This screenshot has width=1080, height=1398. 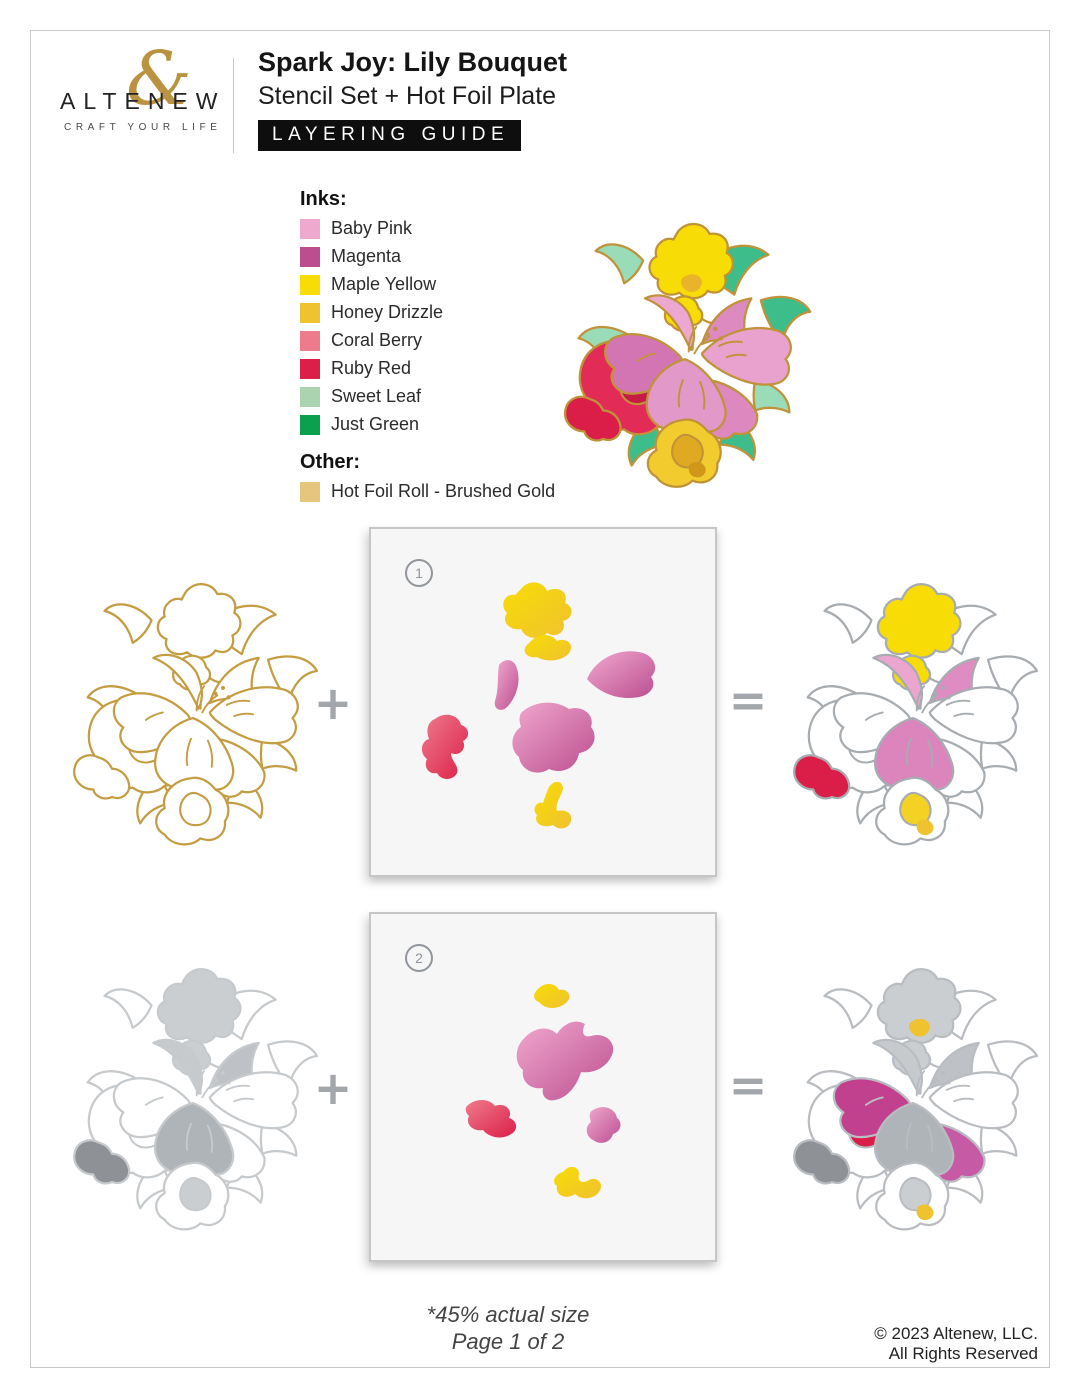 What do you see at coordinates (159, 79) in the screenshot?
I see `ampersand-icon: &` at bounding box center [159, 79].